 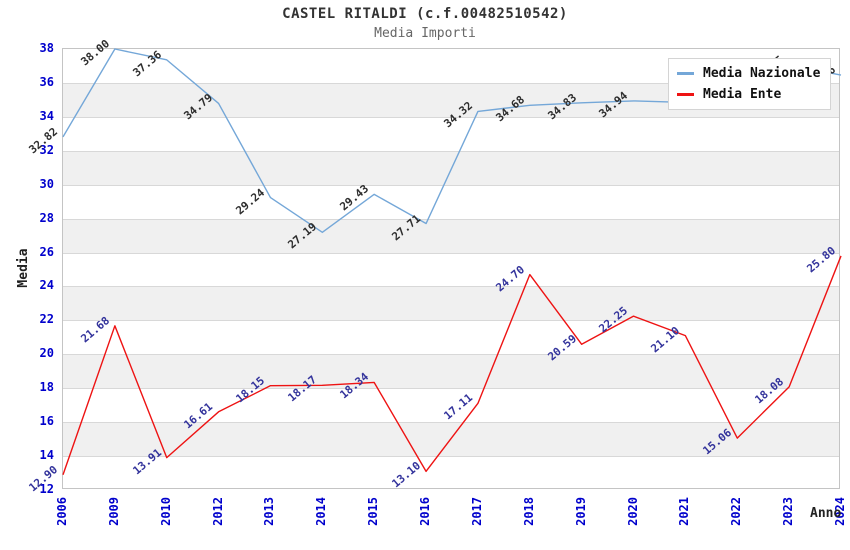 I want to click on y-tick-label: 12, so click(x=46, y=489).